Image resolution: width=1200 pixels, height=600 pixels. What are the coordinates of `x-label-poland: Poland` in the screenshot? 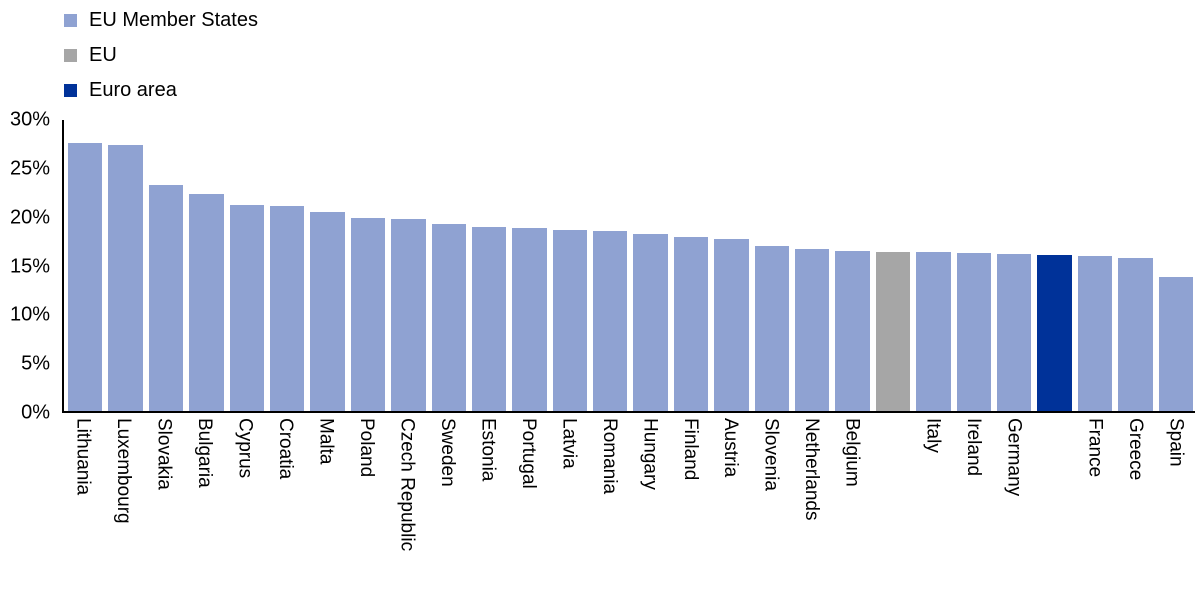 It's located at (367, 448).